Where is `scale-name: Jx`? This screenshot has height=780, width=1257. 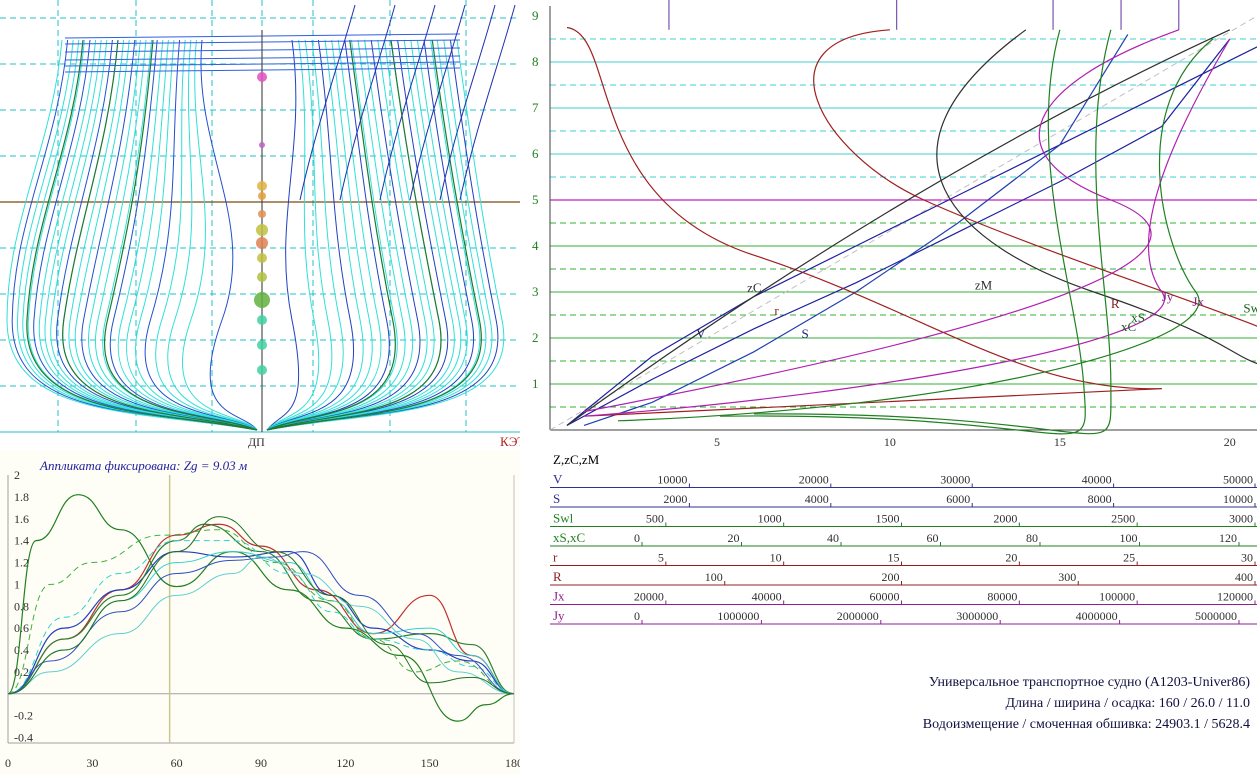 scale-name: Jx is located at coordinates (559, 596).